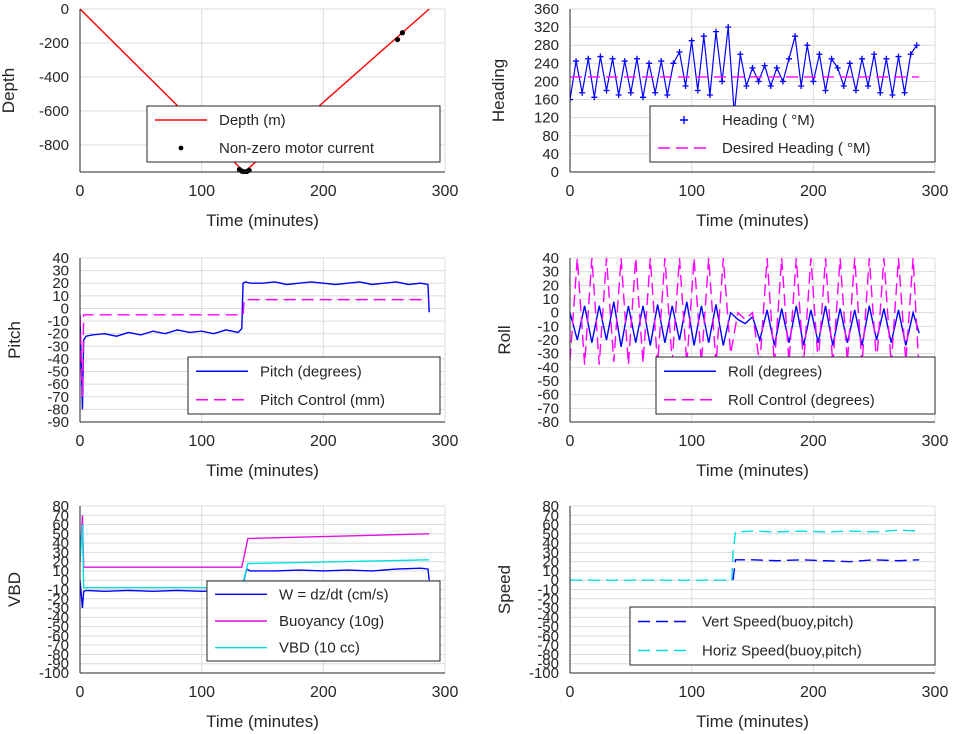  What do you see at coordinates (255, 556) in the screenshot?
I see `series-vbd-2-line` at bounding box center [255, 556].